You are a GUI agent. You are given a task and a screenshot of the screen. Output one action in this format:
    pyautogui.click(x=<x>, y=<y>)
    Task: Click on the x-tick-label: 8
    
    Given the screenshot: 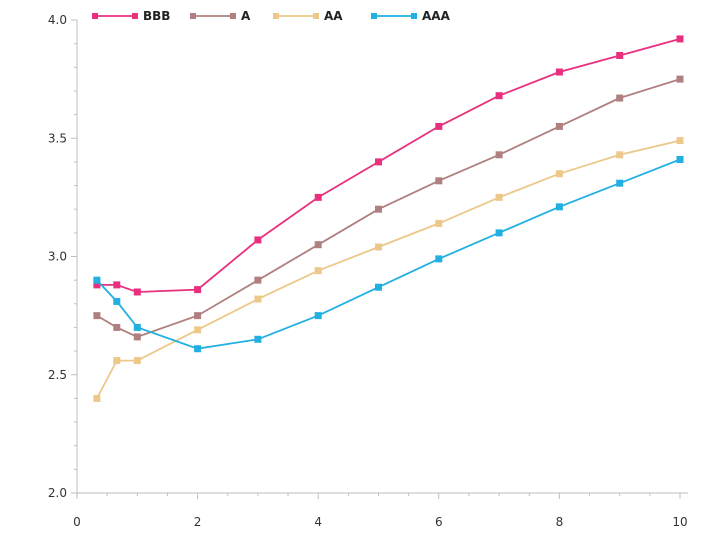 What is the action you would take?
    pyautogui.click(x=560, y=522)
    